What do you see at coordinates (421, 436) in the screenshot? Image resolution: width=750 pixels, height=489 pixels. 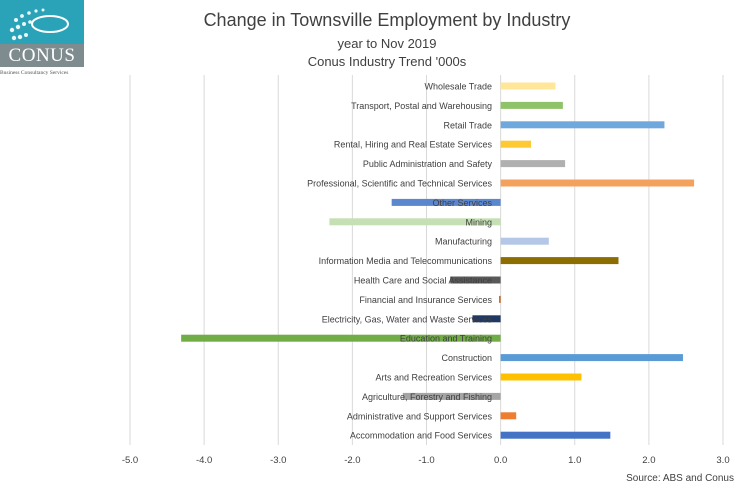 I see `category-label: Accommodation and Food Services` at bounding box center [421, 436].